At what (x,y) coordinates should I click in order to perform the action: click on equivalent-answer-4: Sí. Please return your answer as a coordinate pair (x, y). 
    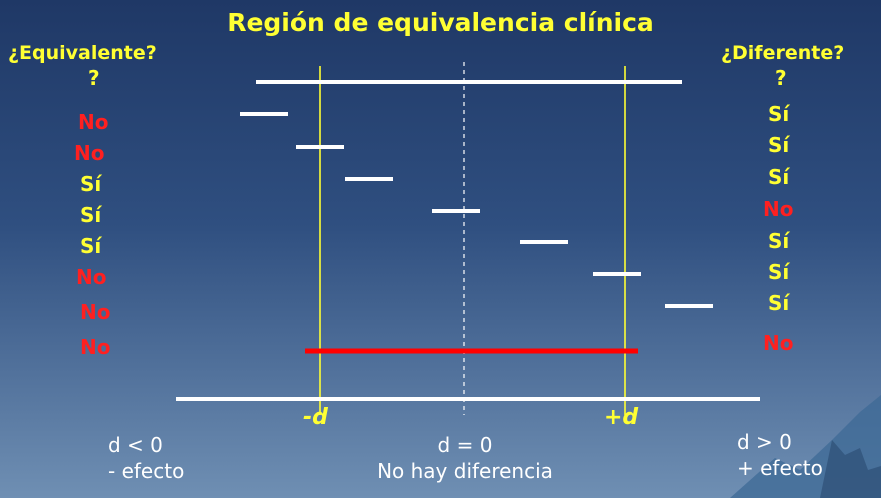
    Looking at the image, I should click on (91, 215).